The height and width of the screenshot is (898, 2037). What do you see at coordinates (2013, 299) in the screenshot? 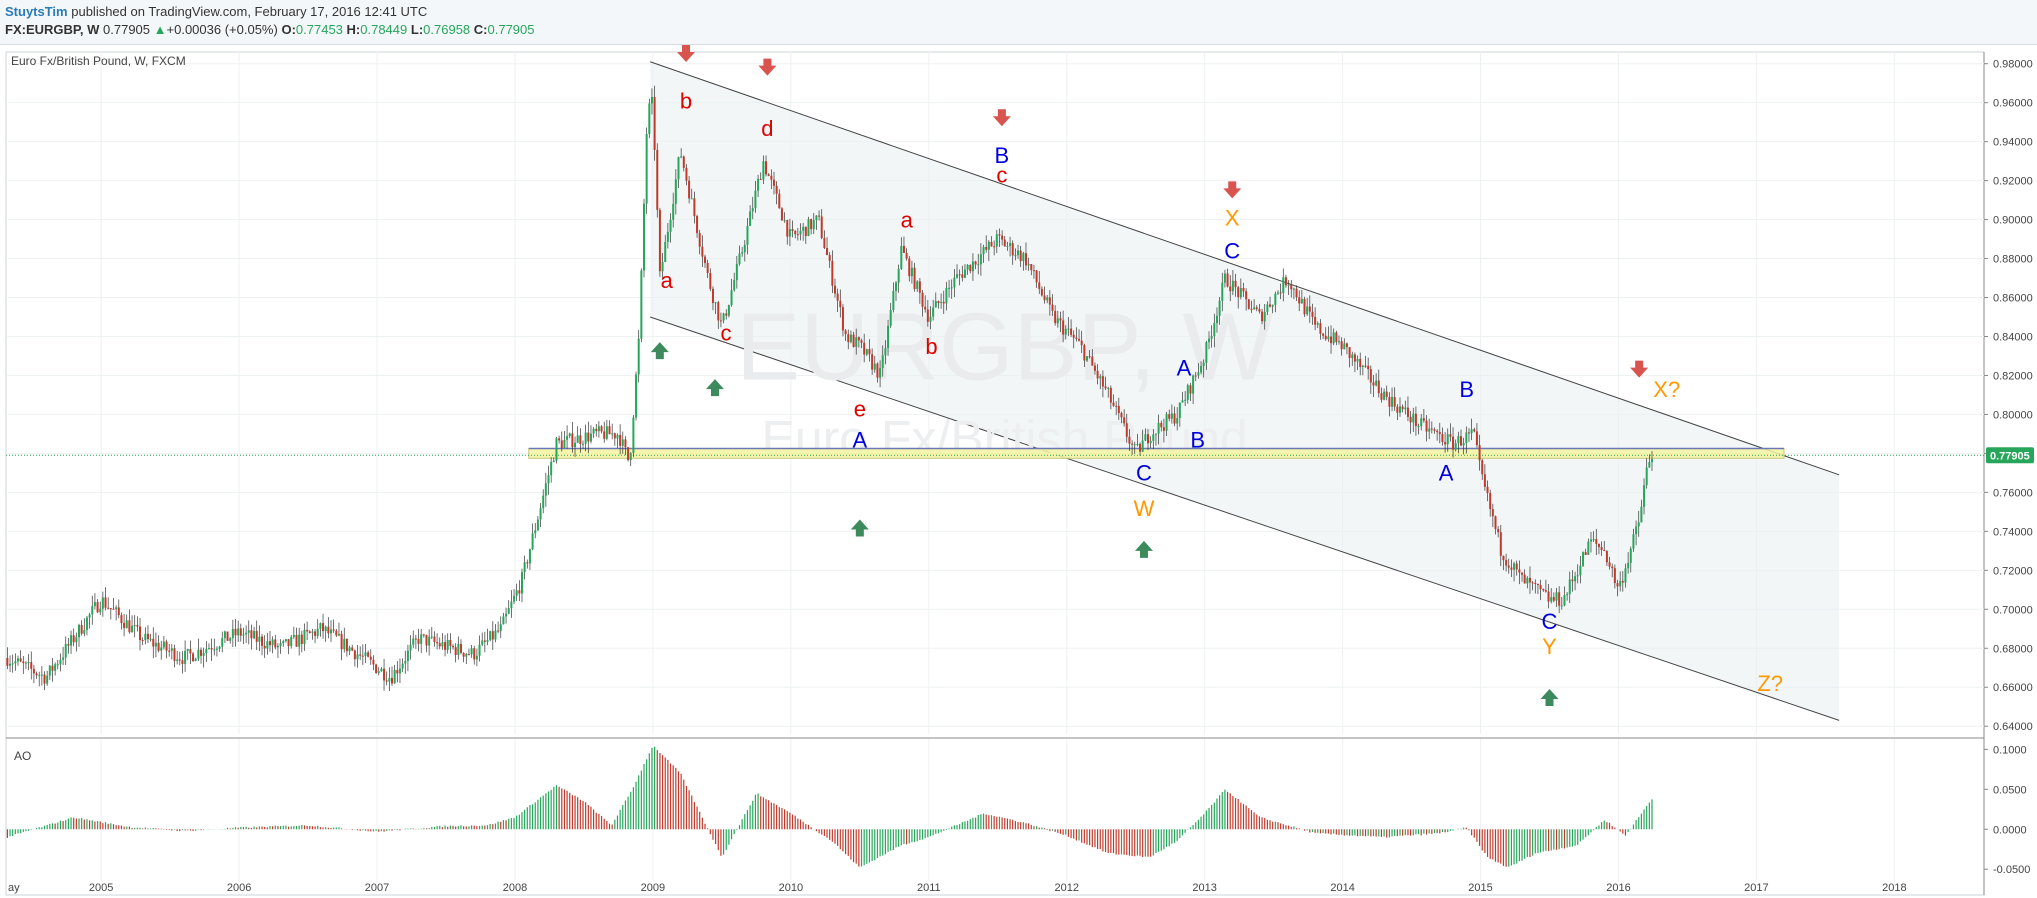
I see `y-tick-label: 0.86000` at bounding box center [2013, 299].